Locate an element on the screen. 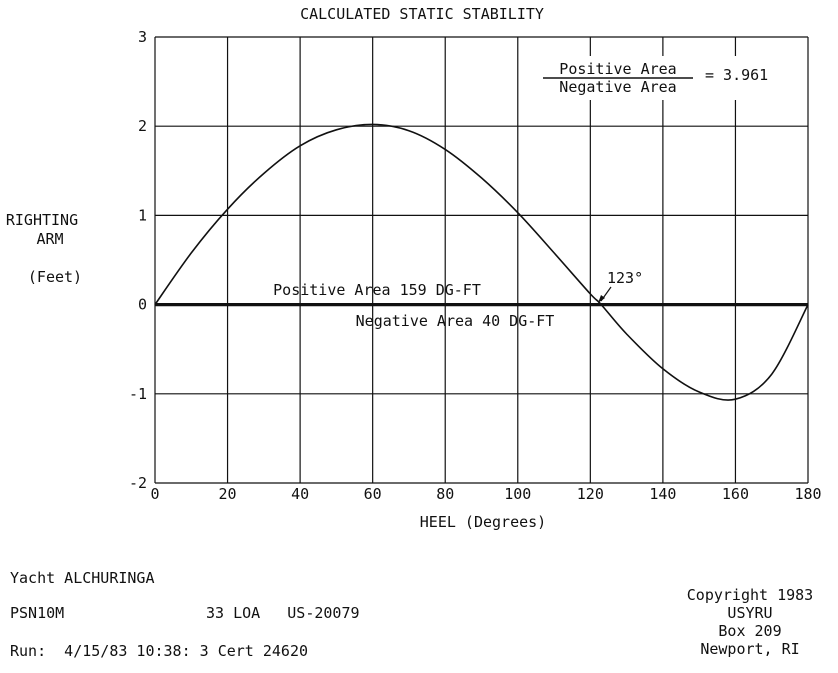 The width and height of the screenshot is (838, 673). y-tick-label-1: 2 is located at coordinates (142, 126).